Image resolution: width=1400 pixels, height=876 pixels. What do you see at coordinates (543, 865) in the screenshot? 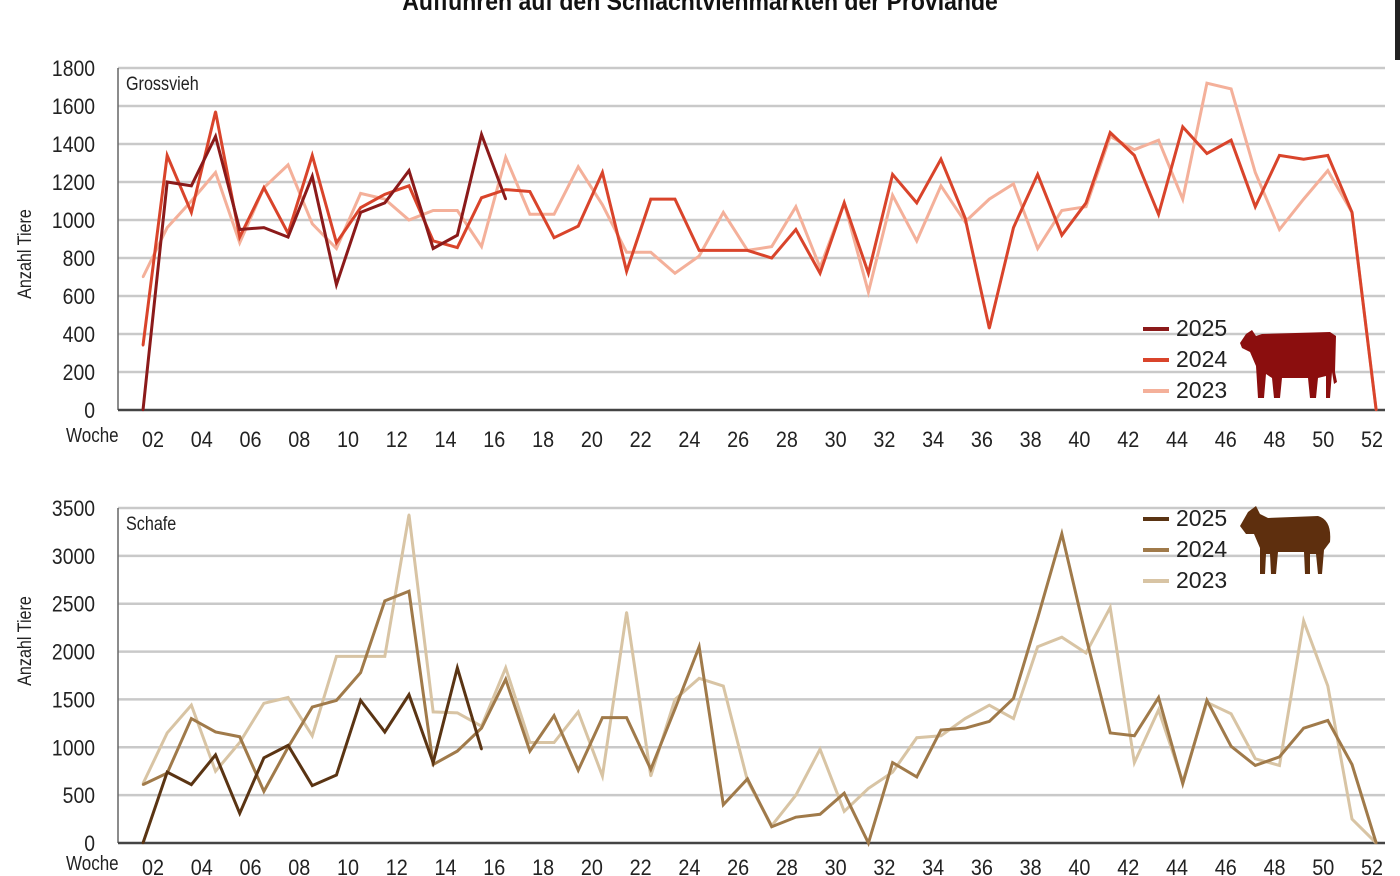
I see `x-tick-label: 18` at bounding box center [543, 865].